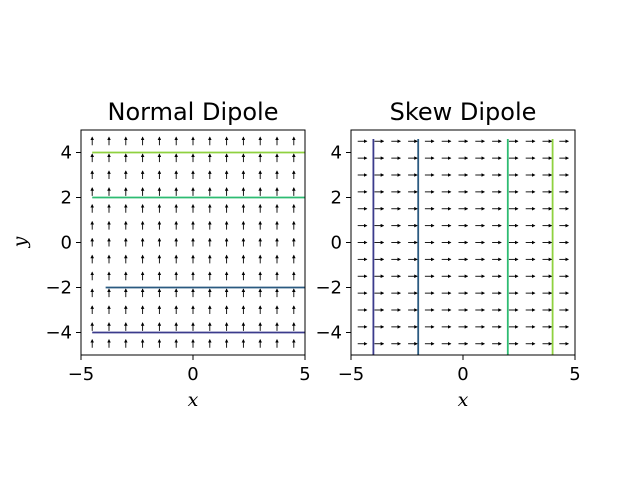  I want to click on skew-dipole-xlabel: x, so click(463, 400).